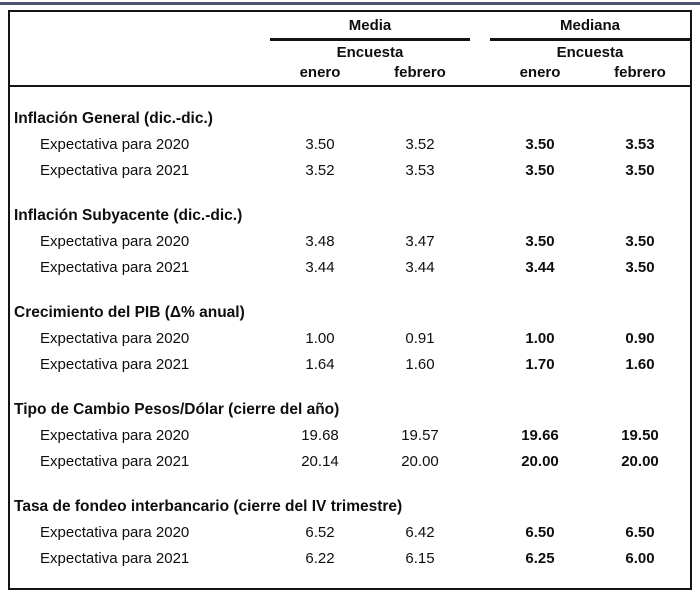  Describe the element at coordinates (640, 364) in the screenshot. I see `mediana-febrero-value: 1.60` at that location.